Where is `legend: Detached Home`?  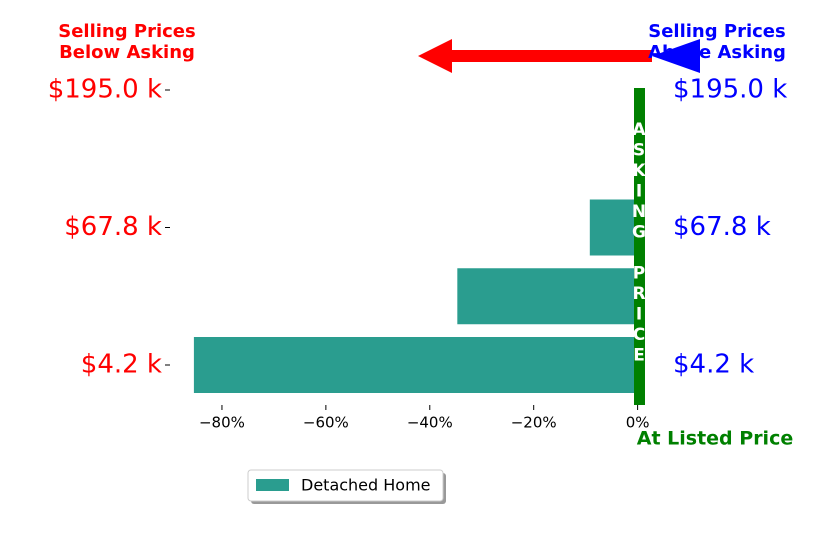
legend: Detached Home is located at coordinates (346, 486).